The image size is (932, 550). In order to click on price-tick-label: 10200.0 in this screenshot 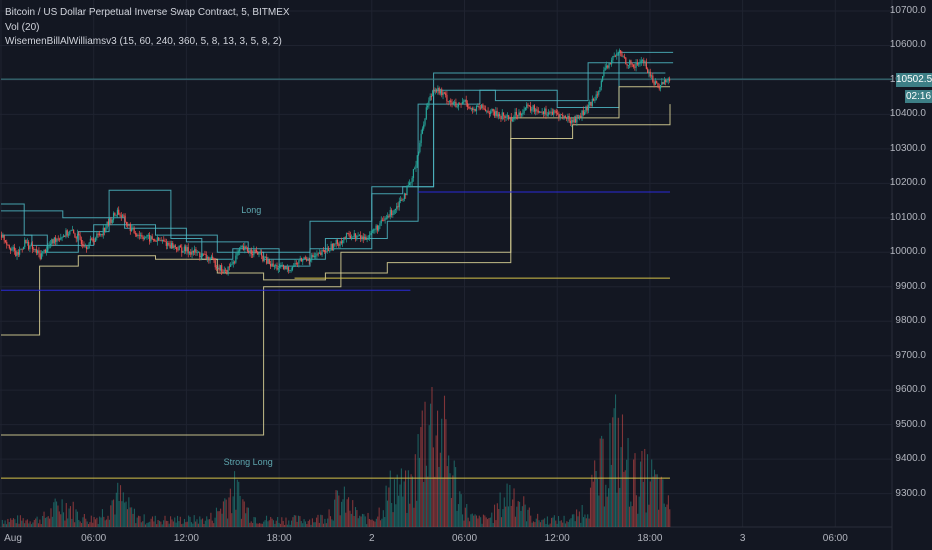, I will do `click(907, 183)`.